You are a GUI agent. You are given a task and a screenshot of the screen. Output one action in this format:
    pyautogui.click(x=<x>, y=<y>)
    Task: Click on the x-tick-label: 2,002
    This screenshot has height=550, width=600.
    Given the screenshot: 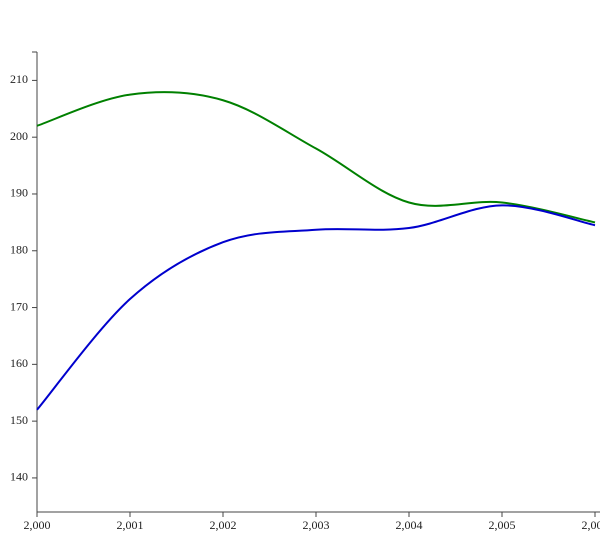 What is the action you would take?
    pyautogui.click(x=223, y=525)
    